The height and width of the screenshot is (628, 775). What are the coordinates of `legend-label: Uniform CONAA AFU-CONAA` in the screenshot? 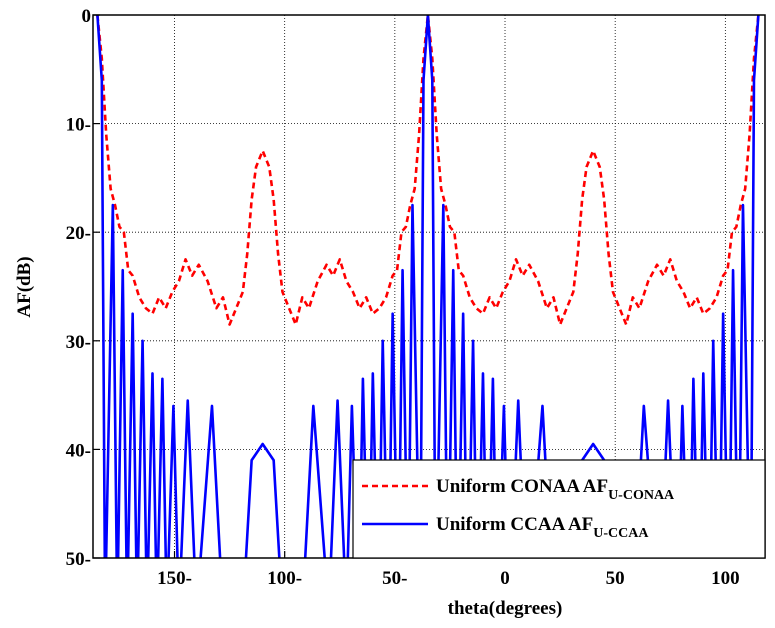 It's located at (555, 489).